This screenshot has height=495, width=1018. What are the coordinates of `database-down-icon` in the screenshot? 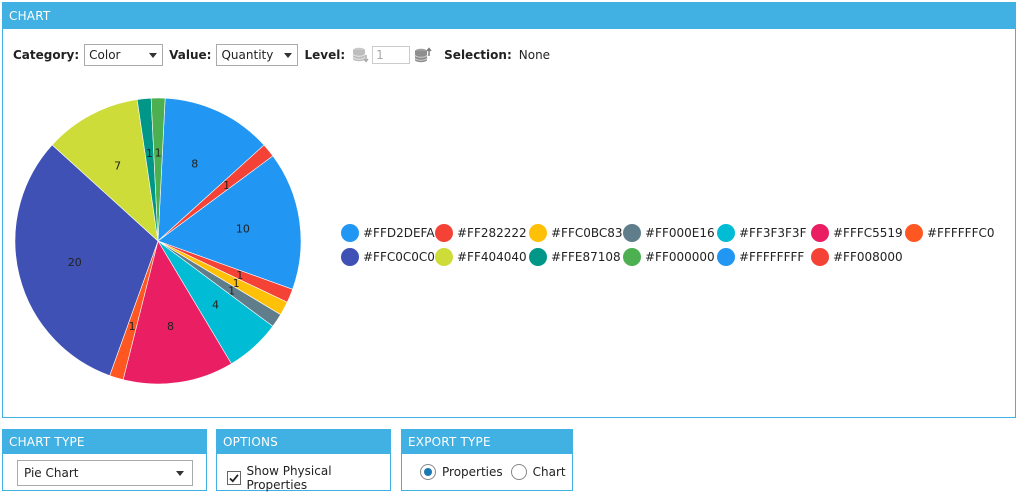 It's located at (361, 55).